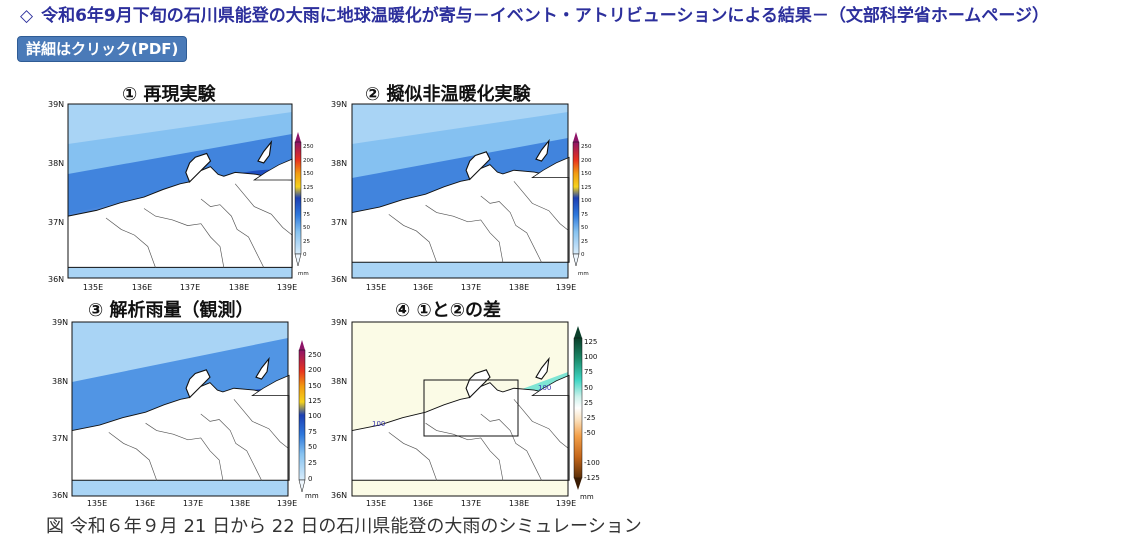  What do you see at coordinates (378, 424) in the screenshot?
I see `contour-label-1: 100` at bounding box center [378, 424].